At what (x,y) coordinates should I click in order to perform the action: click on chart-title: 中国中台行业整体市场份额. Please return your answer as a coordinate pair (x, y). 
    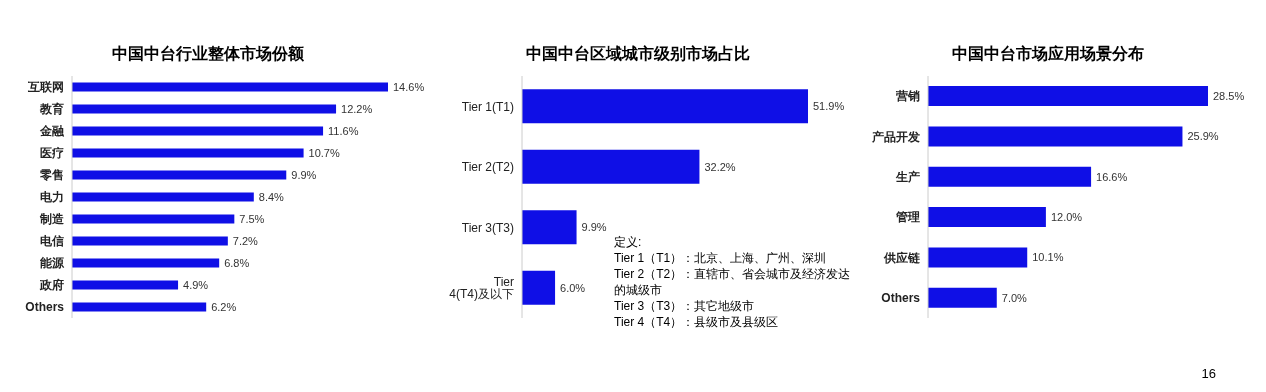
    Looking at the image, I should click on (208, 54).